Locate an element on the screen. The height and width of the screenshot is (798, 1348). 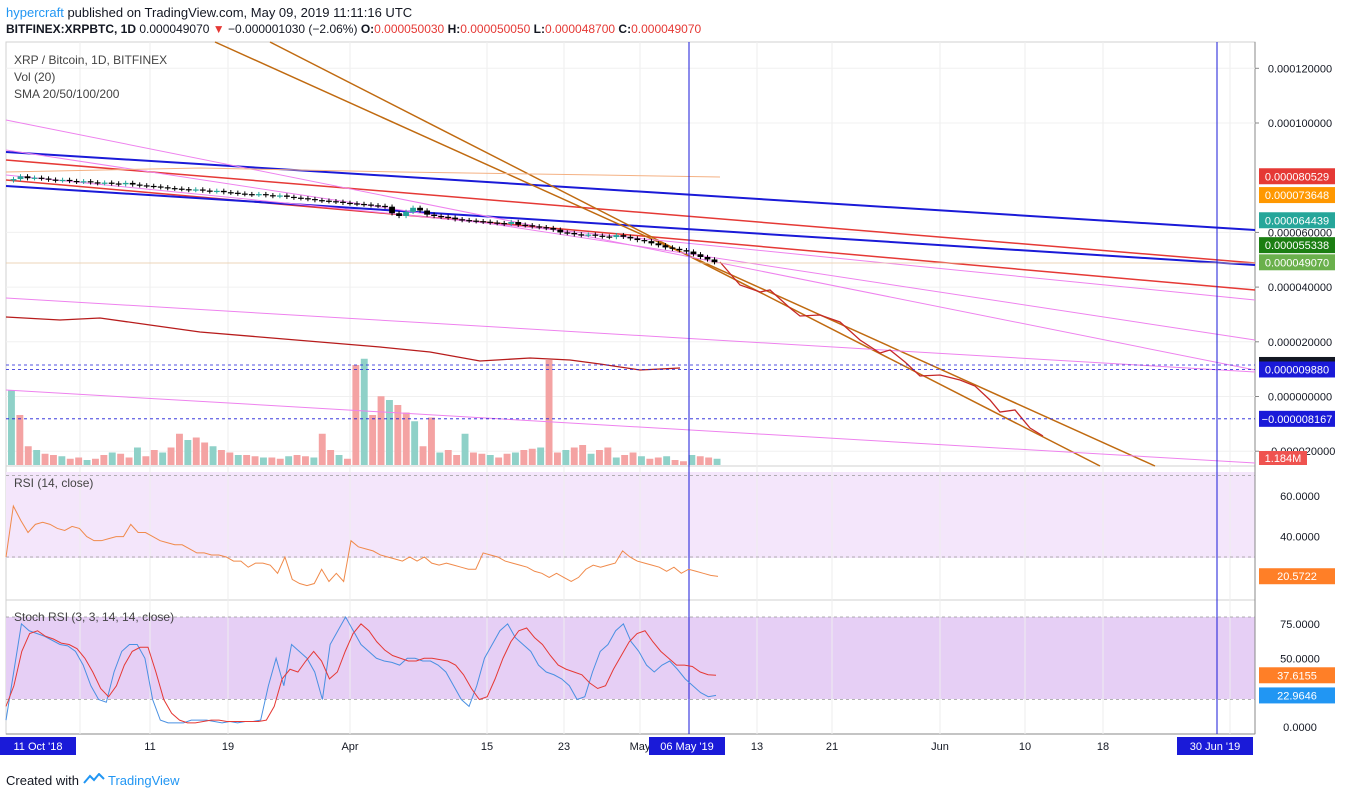
blue-trendline-upper is located at coordinates (630, 191).